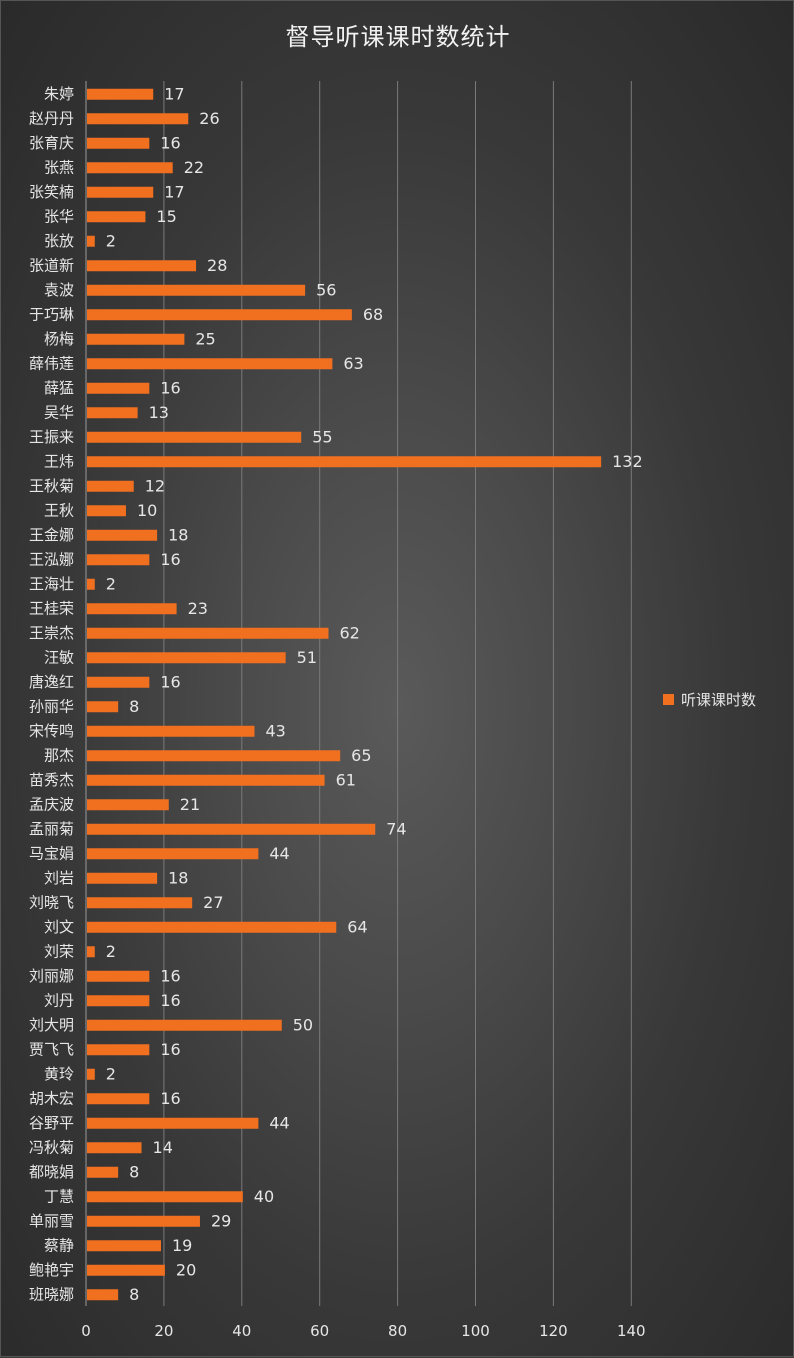 Image resolution: width=794 pixels, height=1358 pixels. What do you see at coordinates (51, 314) in the screenshot?
I see `category-label: 于巧琳` at bounding box center [51, 314].